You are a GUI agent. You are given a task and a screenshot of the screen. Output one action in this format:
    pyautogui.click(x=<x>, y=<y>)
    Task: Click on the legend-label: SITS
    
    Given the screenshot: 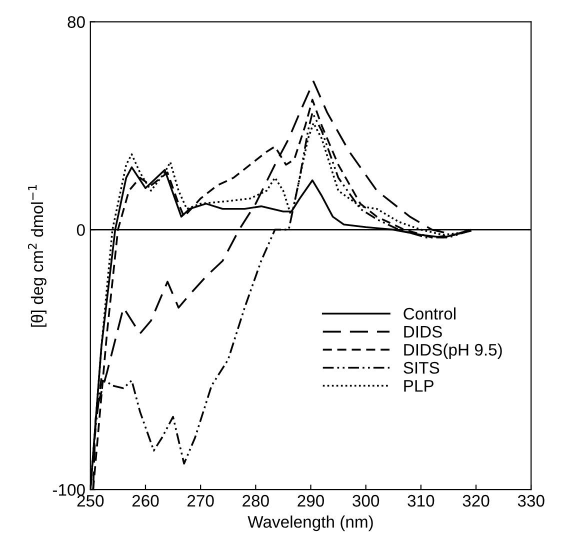 What is the action you would take?
    pyautogui.click(x=422, y=368)
    